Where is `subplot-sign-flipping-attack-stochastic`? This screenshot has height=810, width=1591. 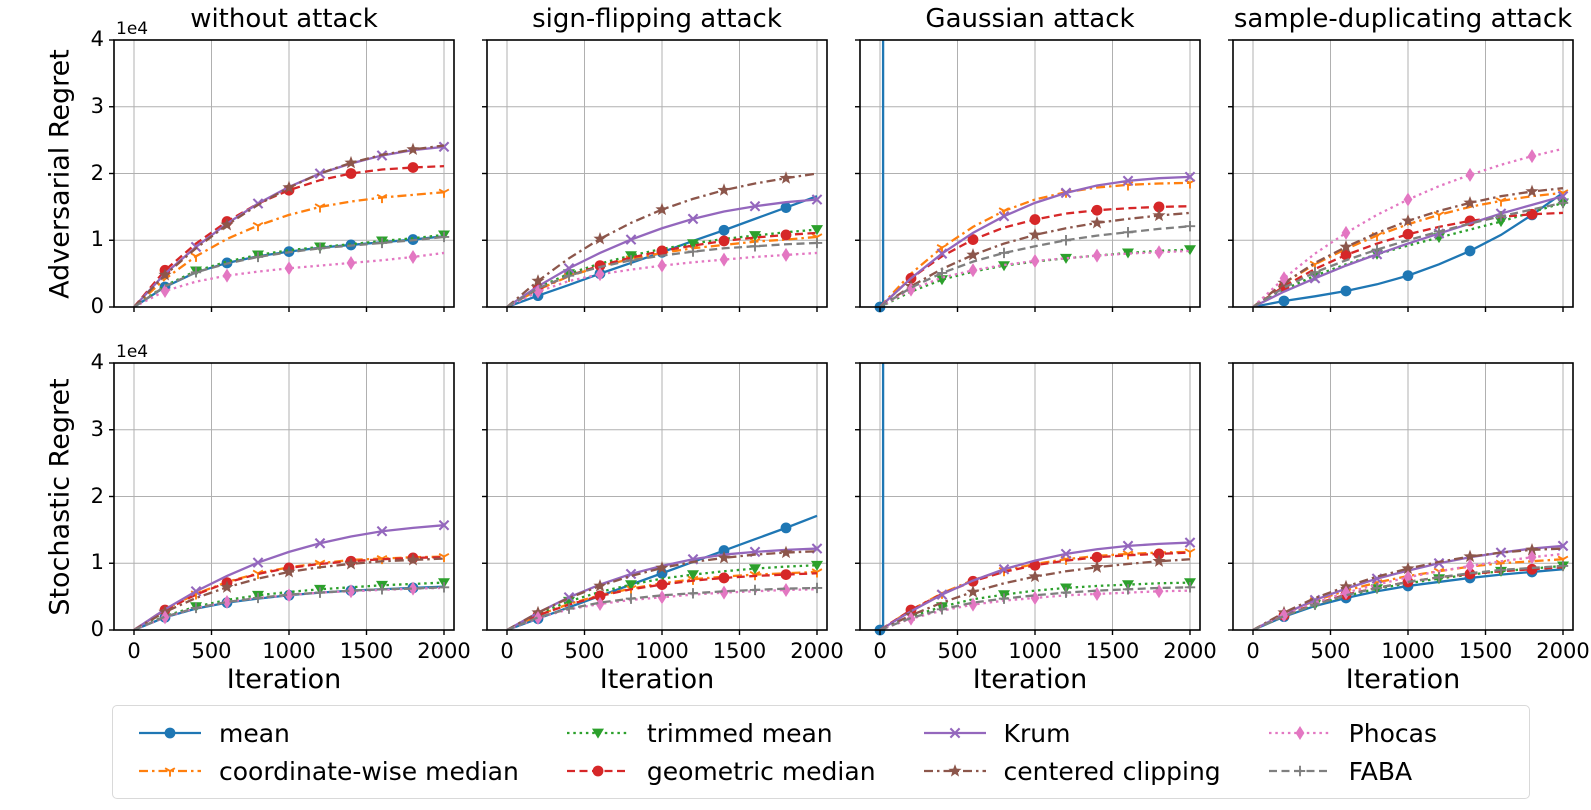
subplot-sign-flipping-attack-stochastic is located at coordinates (655, 498).